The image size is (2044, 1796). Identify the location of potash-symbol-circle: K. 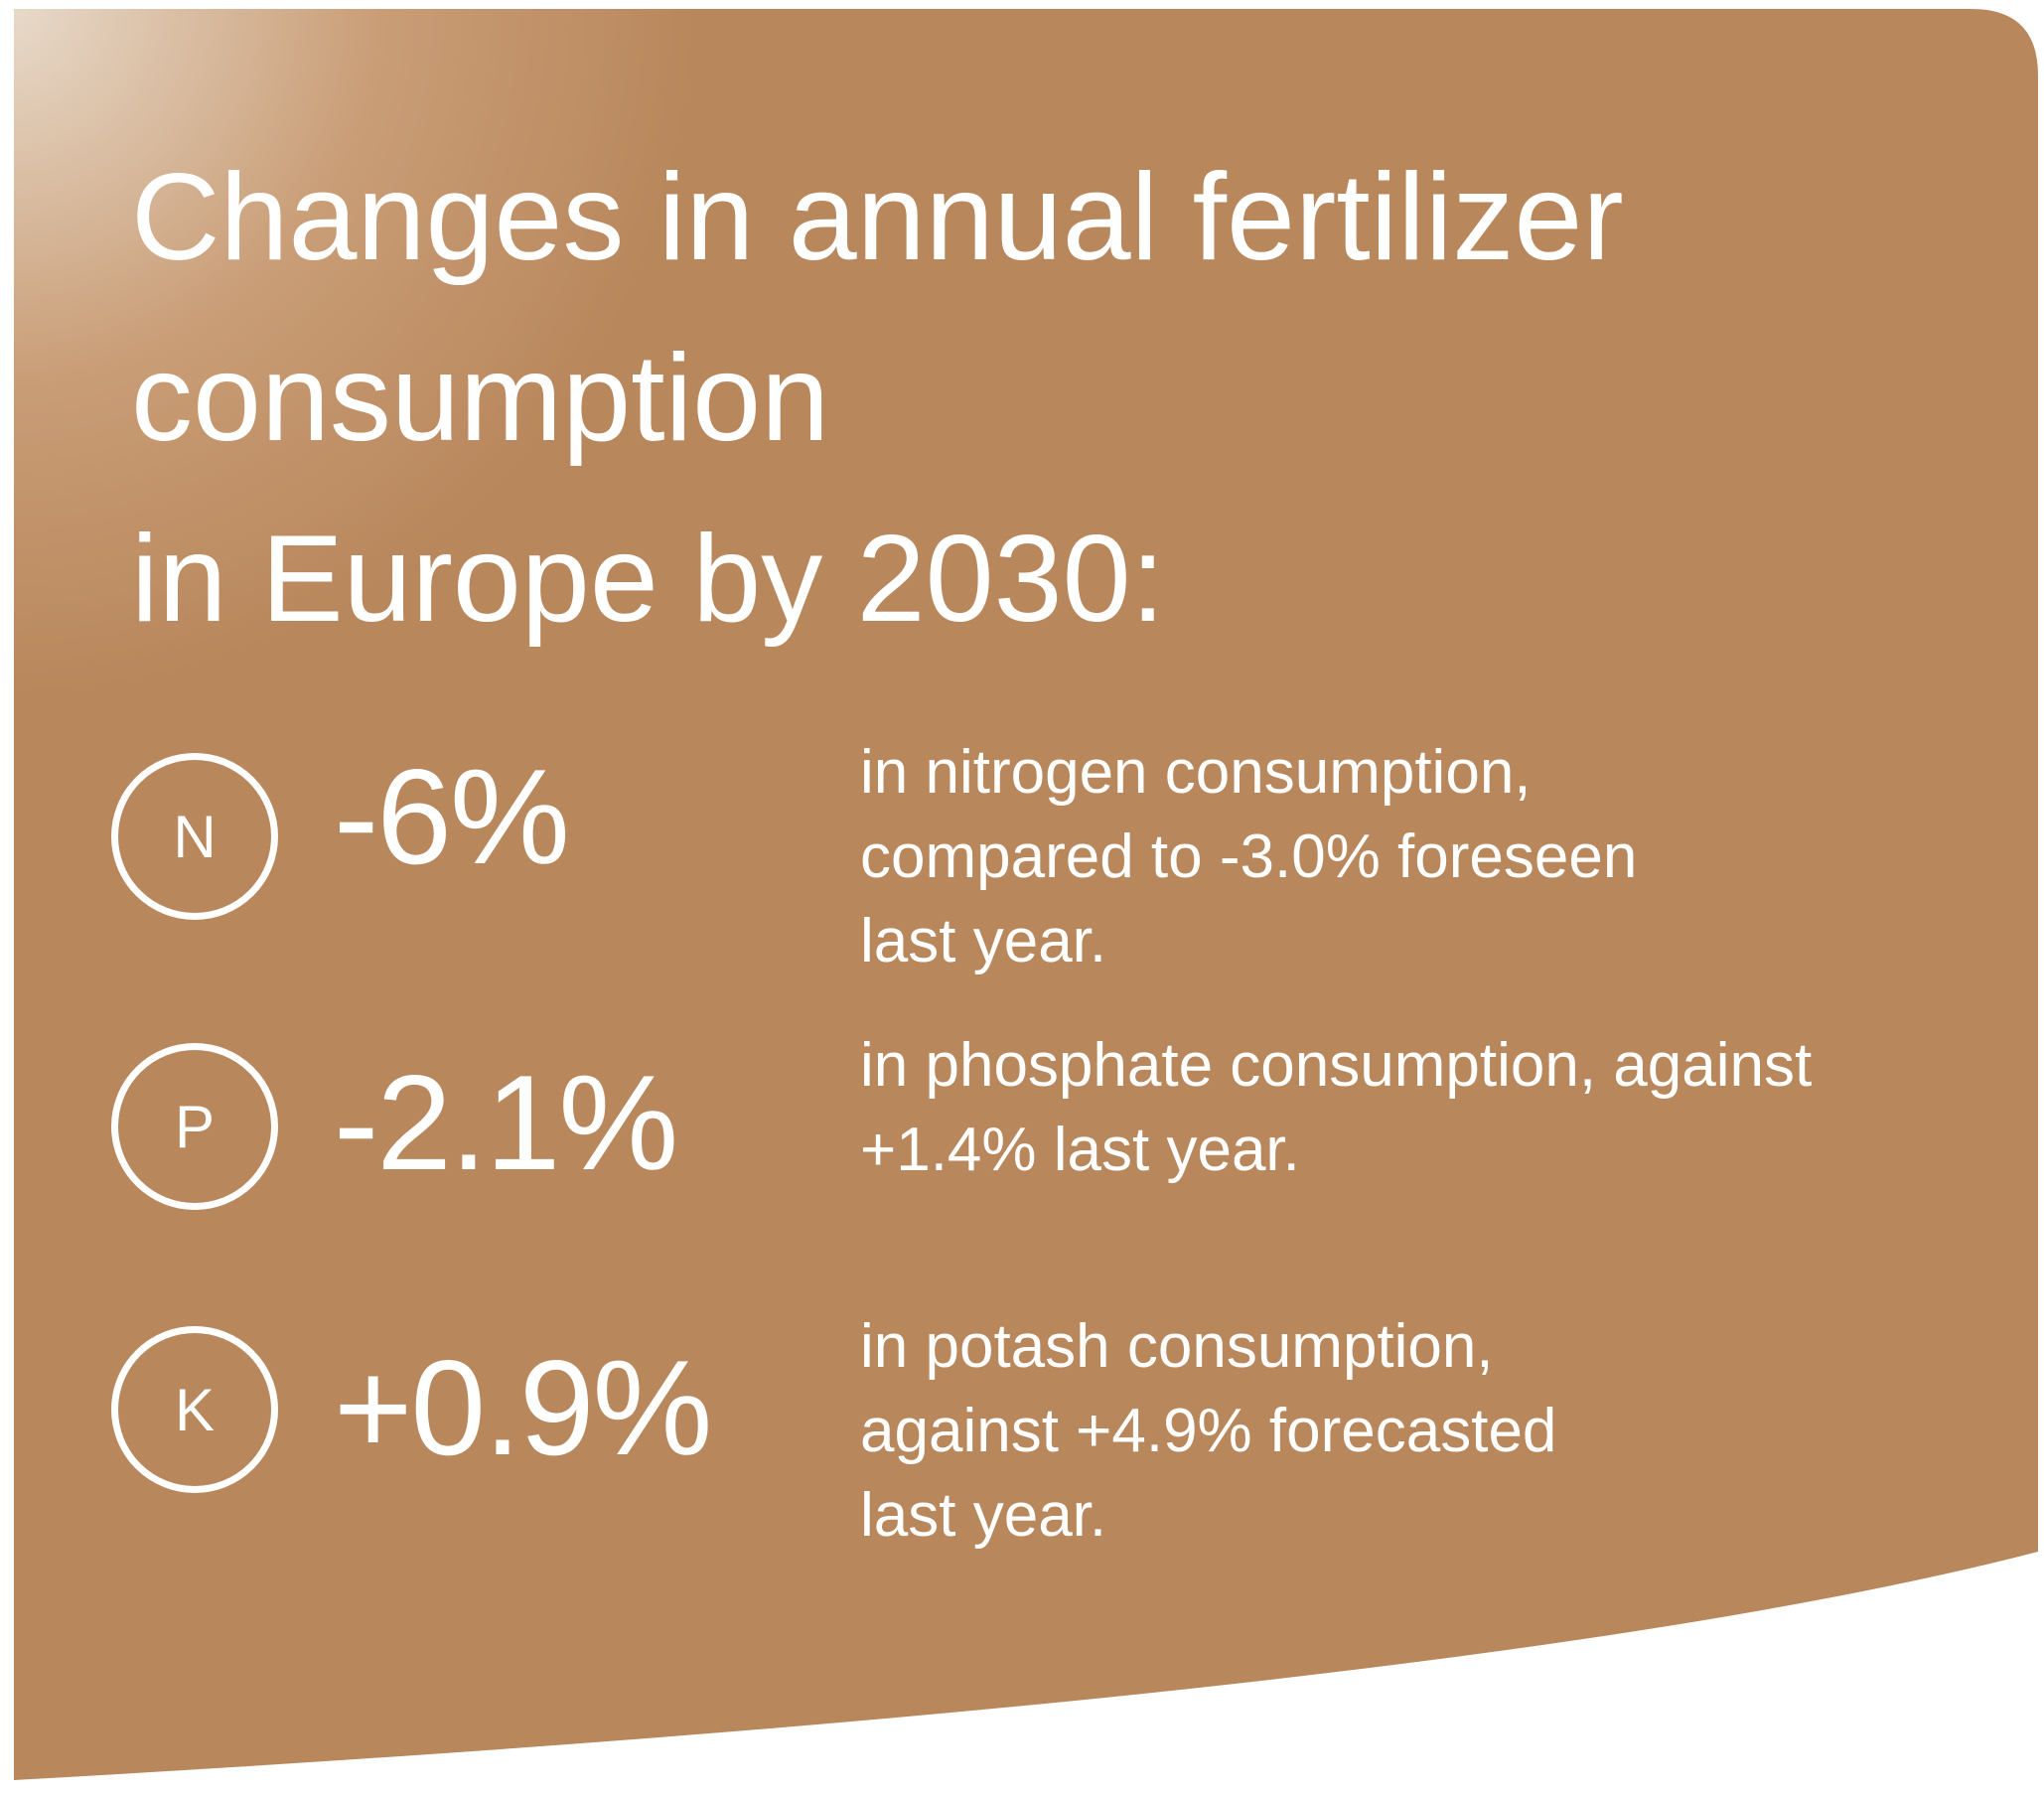
(194, 1410).